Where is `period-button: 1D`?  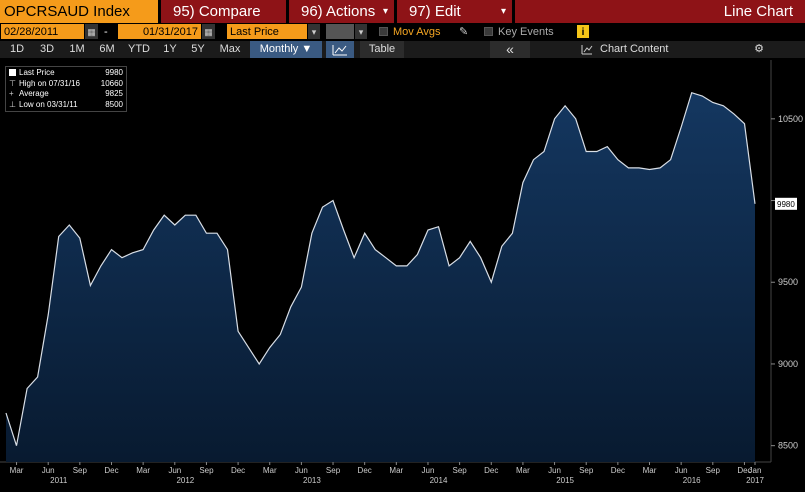
period-button: 1D is located at coordinates (17, 49).